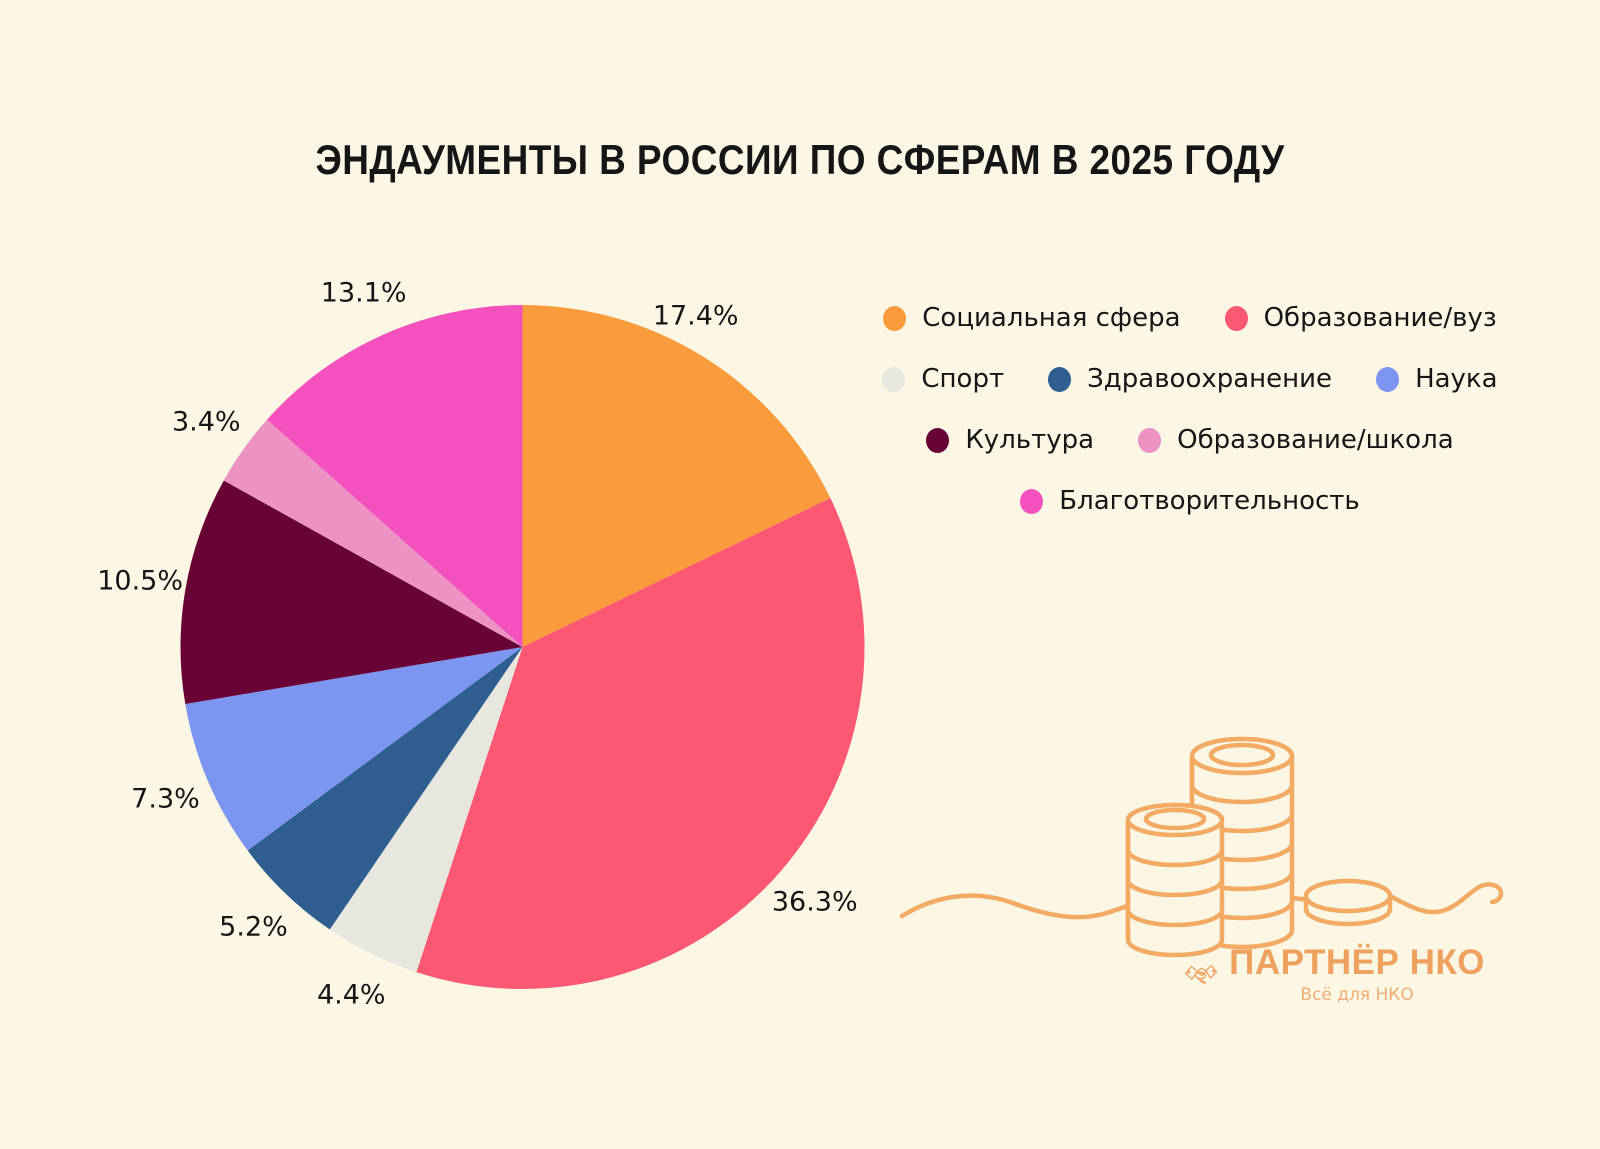  What do you see at coordinates (206, 422) in the screenshot?
I see `slice-value-label: 3.4%` at bounding box center [206, 422].